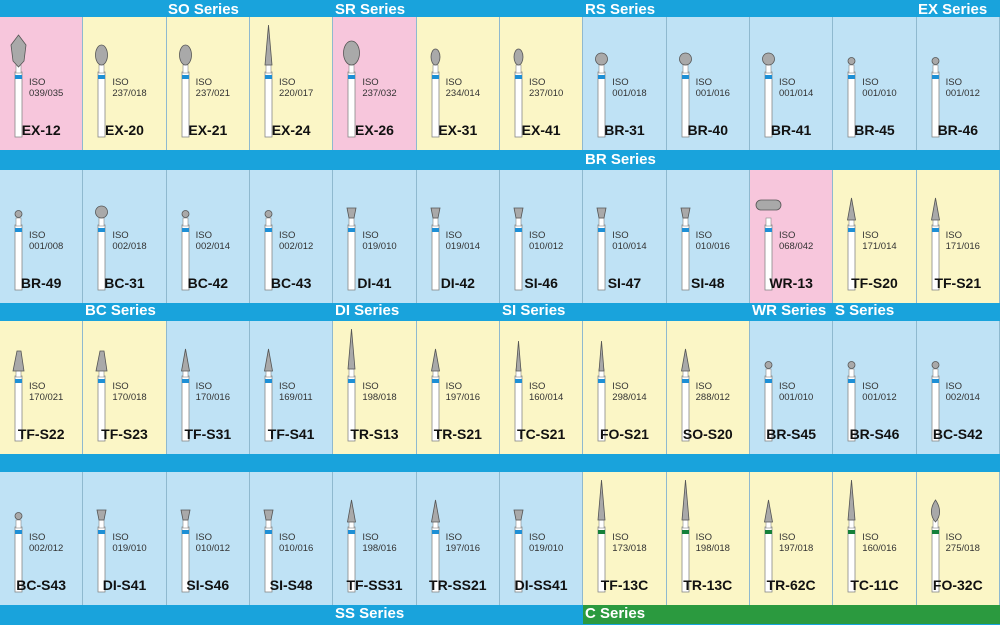 This screenshot has height=625, width=1000. What do you see at coordinates (42, 83) in the screenshot?
I see `product-cell: ISO 039/035 EX-12` at bounding box center [42, 83].